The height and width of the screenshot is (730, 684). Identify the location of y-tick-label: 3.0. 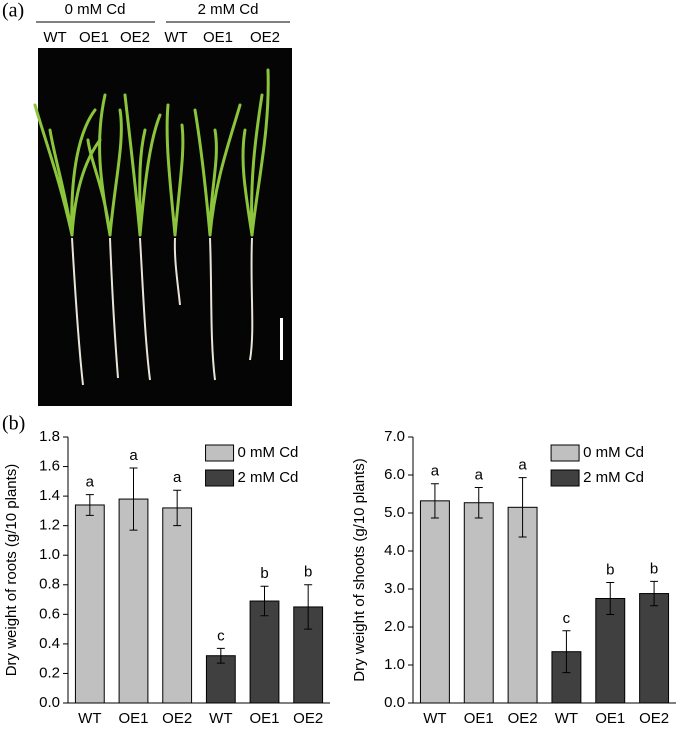
(394, 588).